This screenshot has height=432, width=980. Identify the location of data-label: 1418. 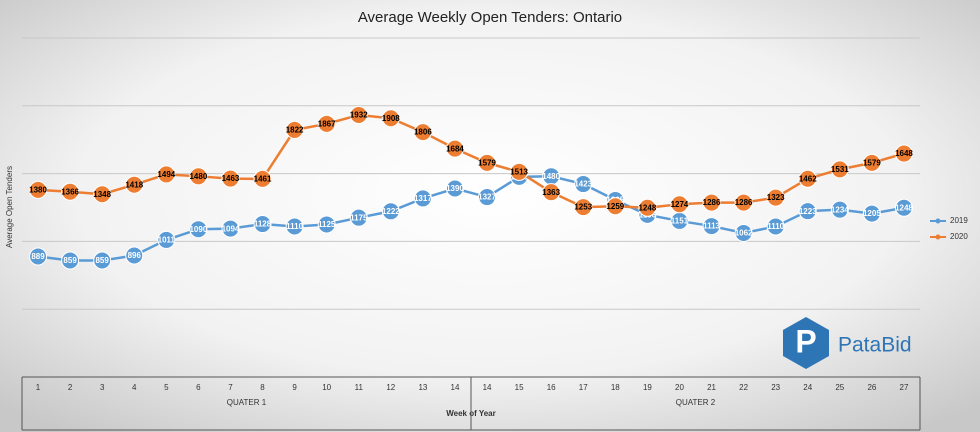
(134, 184).